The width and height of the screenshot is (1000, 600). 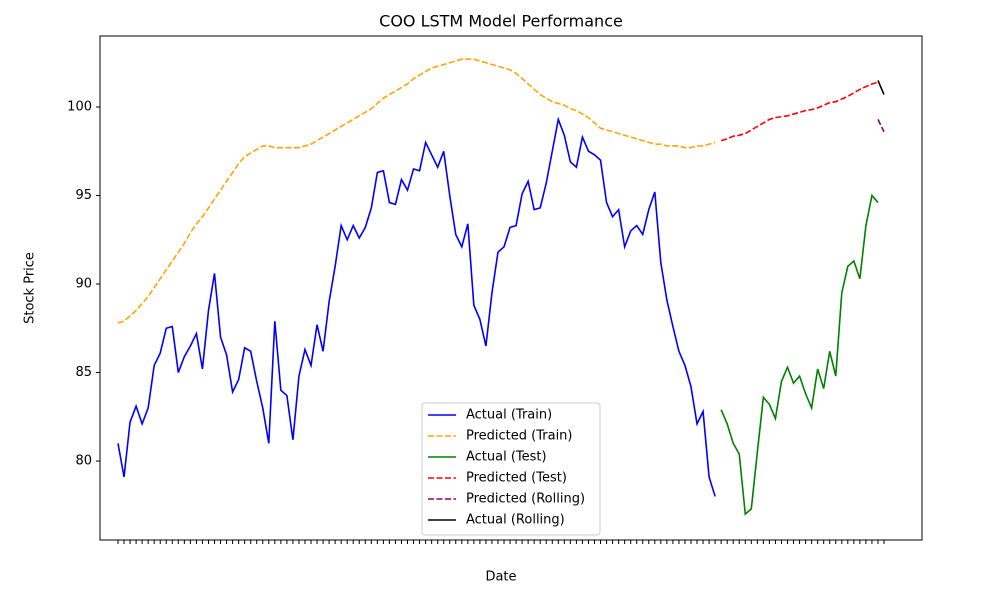 I want to click on legend-label: Actual (Rolling), so click(x=515, y=520).